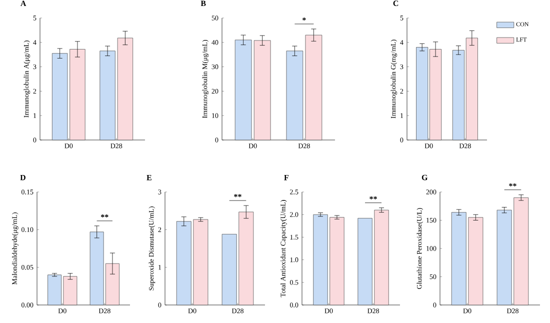 This screenshot has width=550, height=323. I want to click on chart-title: C, so click(395, 3).